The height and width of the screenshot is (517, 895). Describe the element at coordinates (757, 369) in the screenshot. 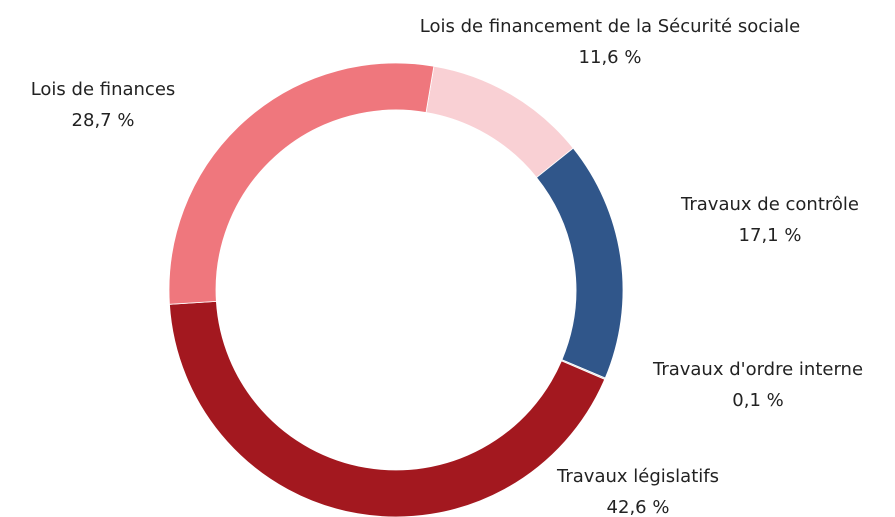

I see `category-label: Travaux d'ordre interne` at that location.